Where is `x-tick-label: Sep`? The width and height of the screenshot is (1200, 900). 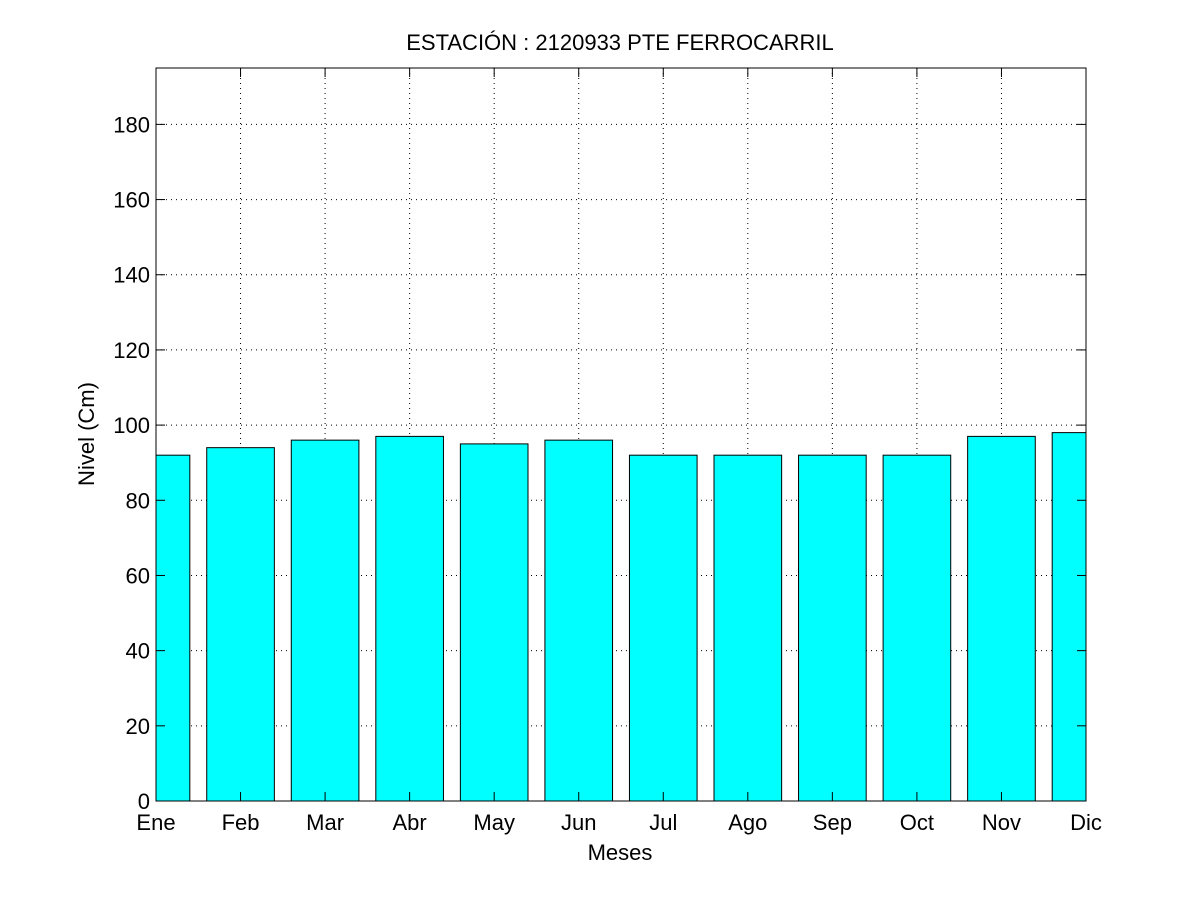
x-tick-label: Sep is located at coordinates (832, 822).